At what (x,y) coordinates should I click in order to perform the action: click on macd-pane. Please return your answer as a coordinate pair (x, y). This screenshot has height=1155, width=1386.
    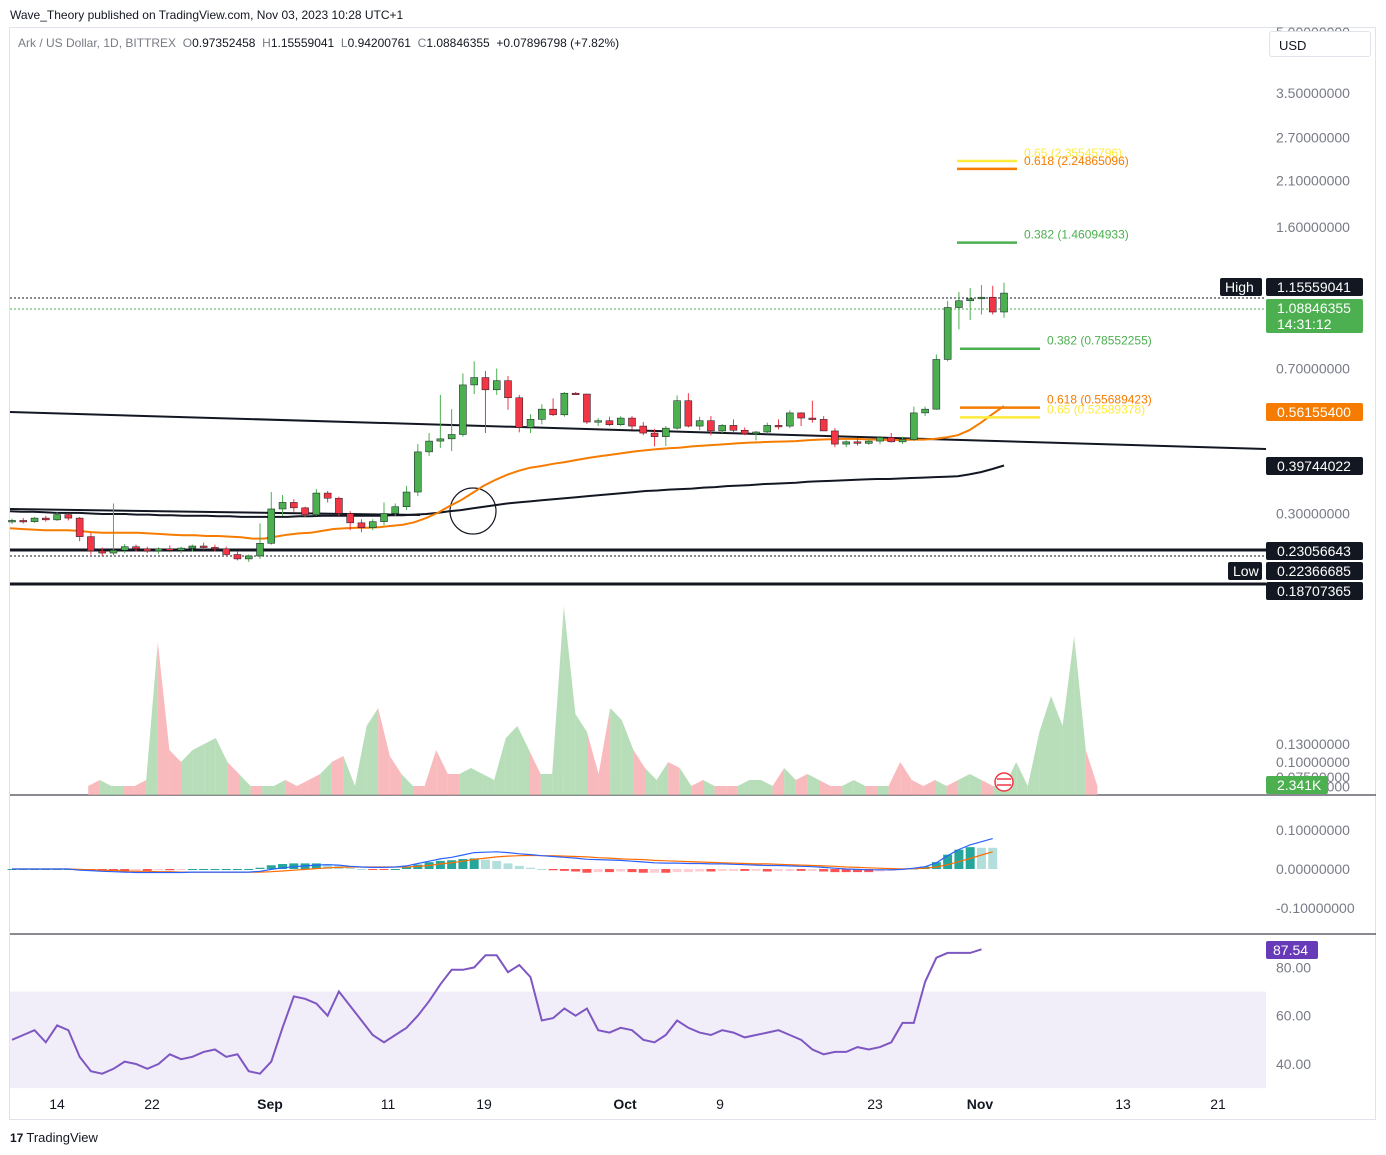
    Looking at the image, I should click on (502, 856).